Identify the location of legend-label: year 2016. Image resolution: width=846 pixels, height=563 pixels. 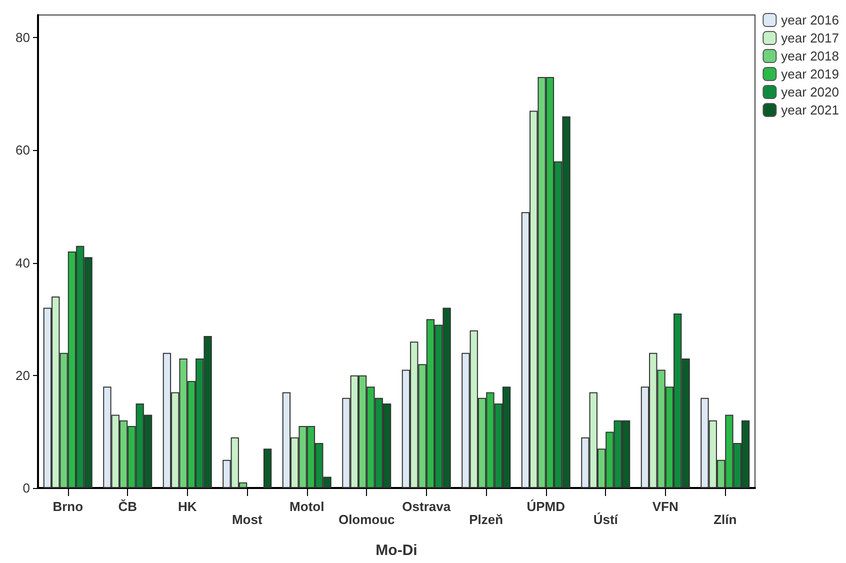
(810, 20).